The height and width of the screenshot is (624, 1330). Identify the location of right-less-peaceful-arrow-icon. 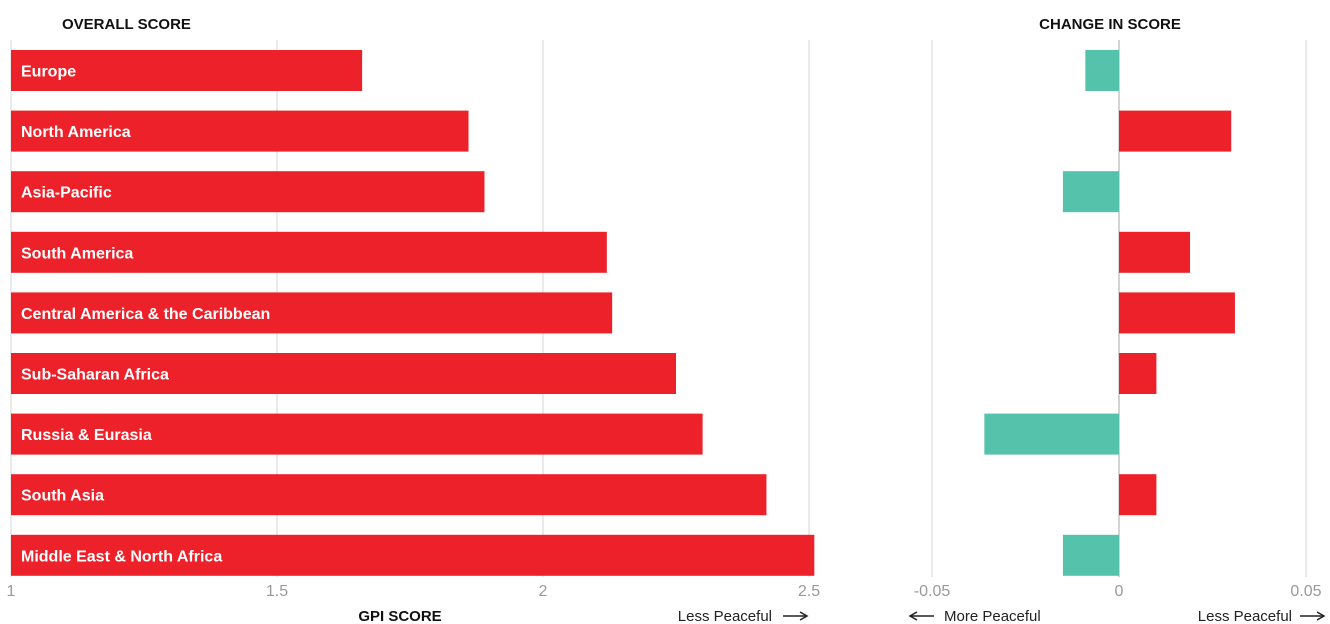
(1313, 616).